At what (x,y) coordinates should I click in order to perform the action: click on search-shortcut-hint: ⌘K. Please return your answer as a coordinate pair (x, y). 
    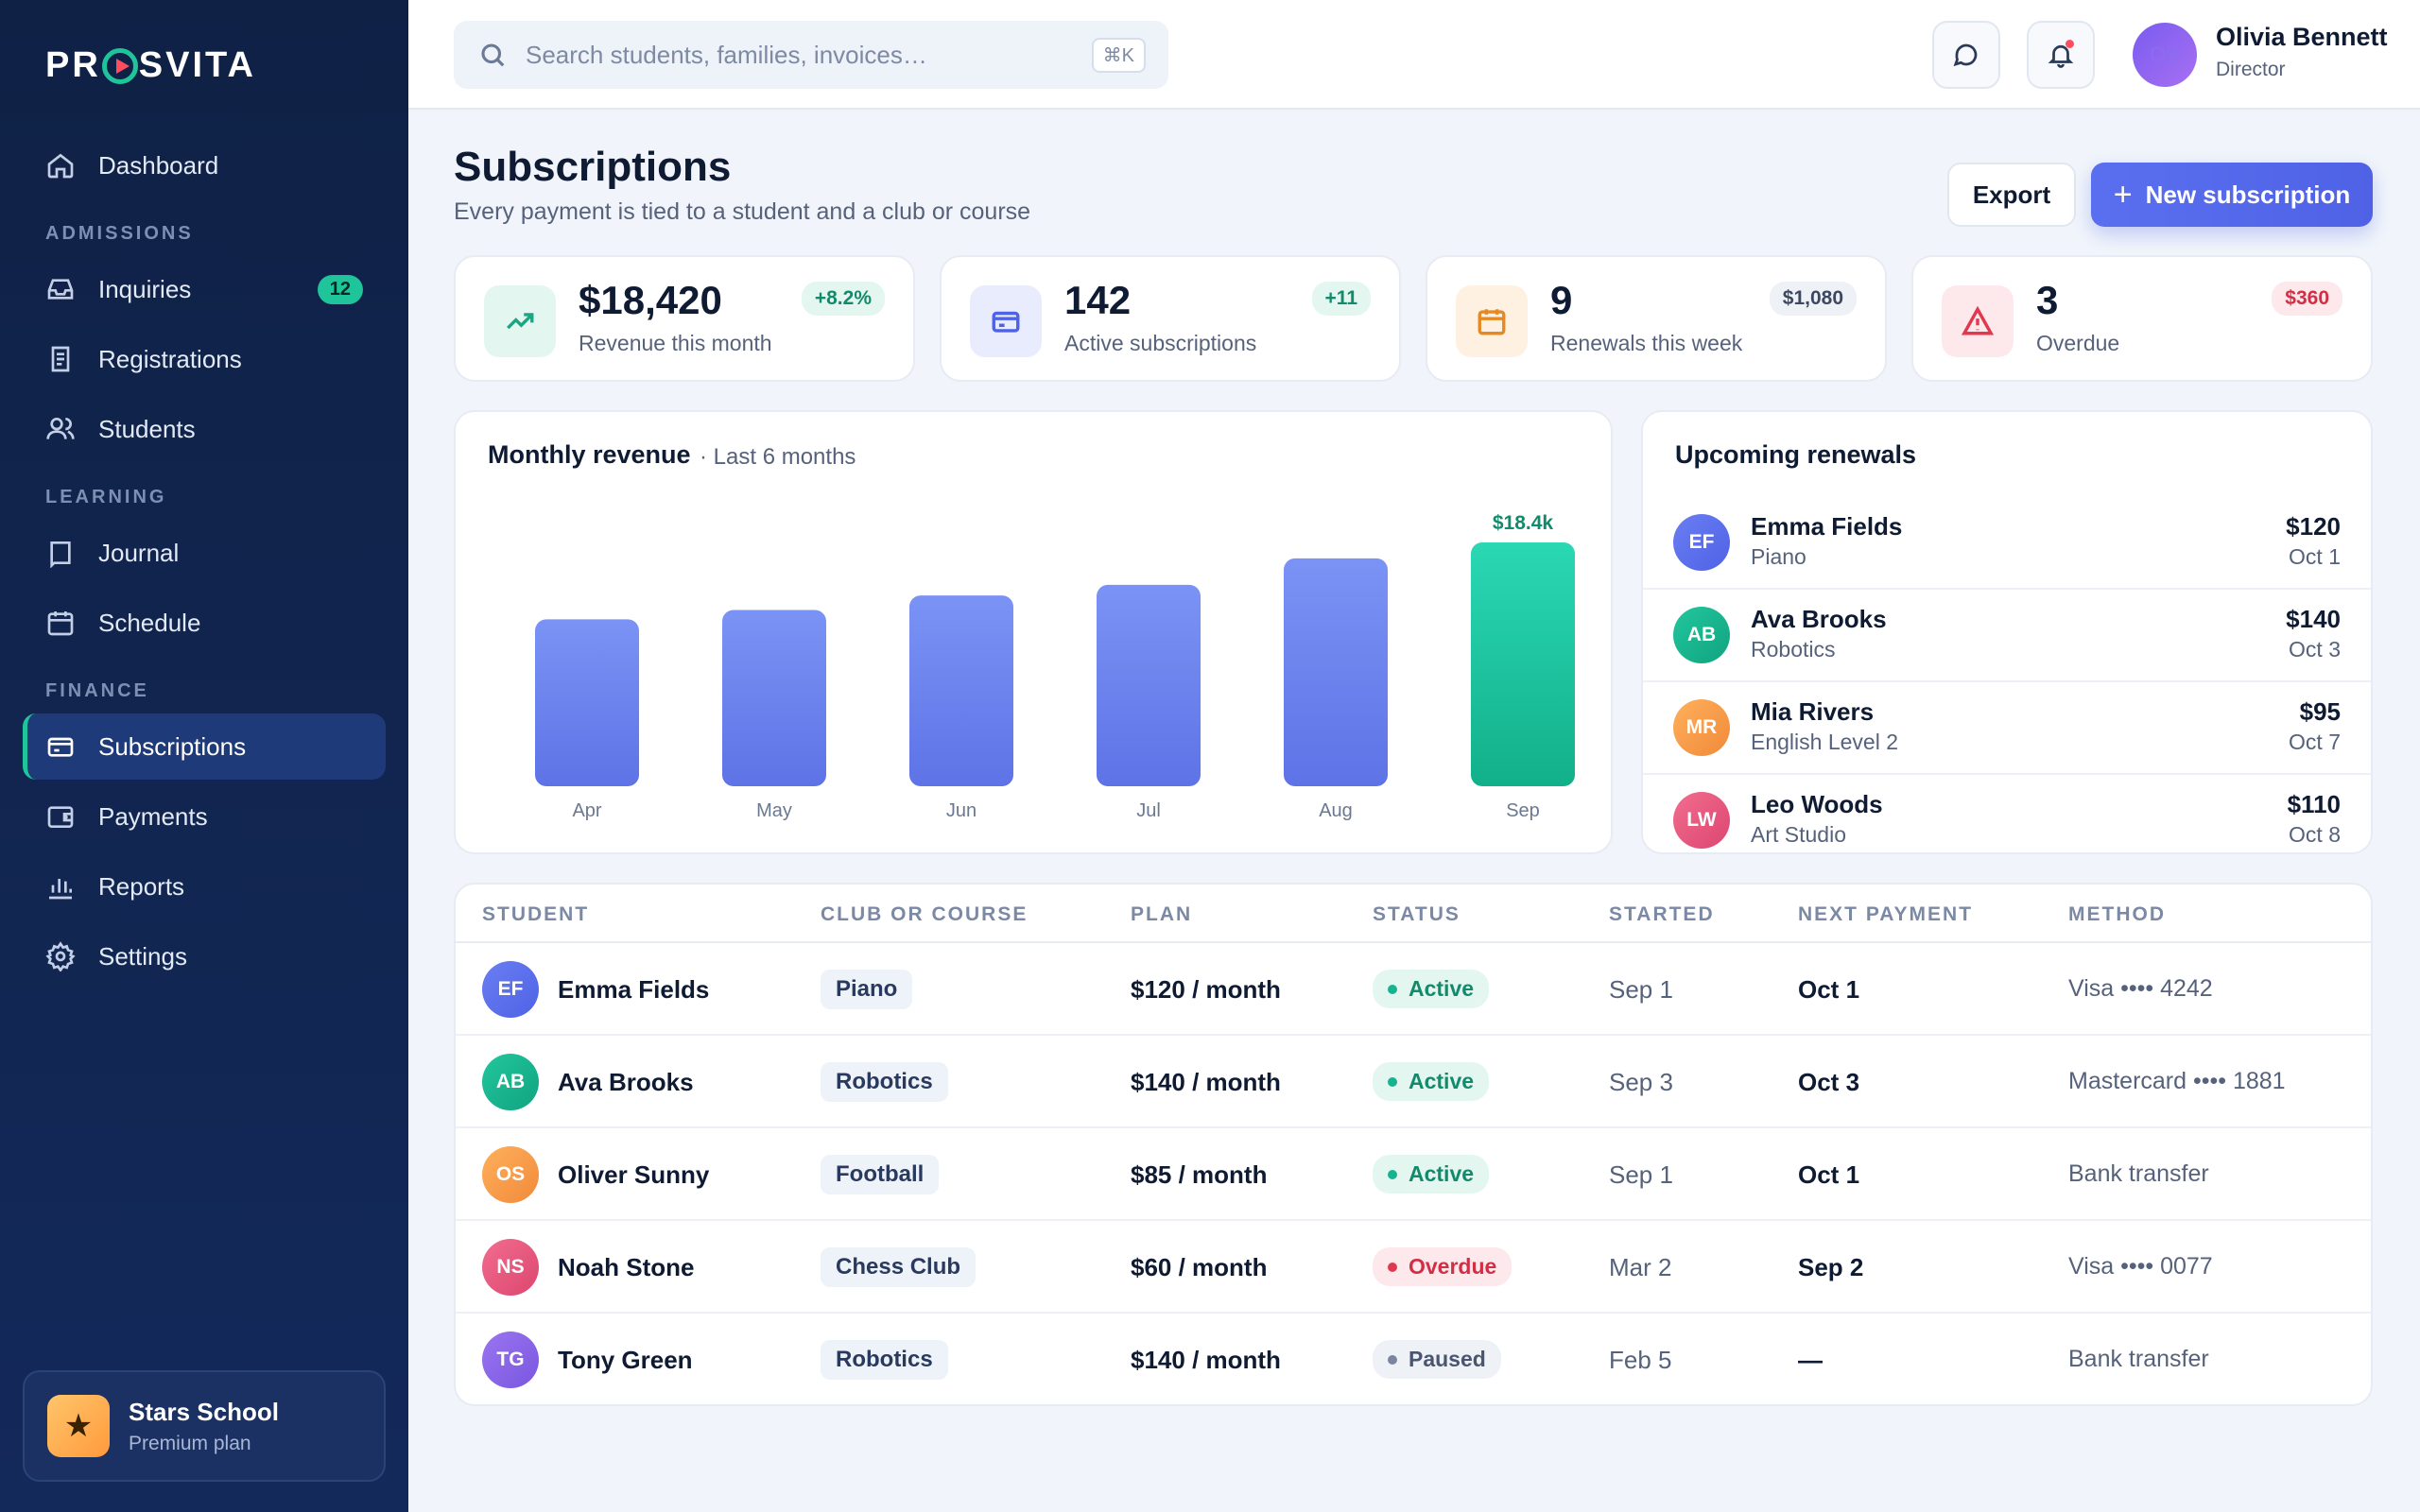
    Looking at the image, I should click on (1118, 55).